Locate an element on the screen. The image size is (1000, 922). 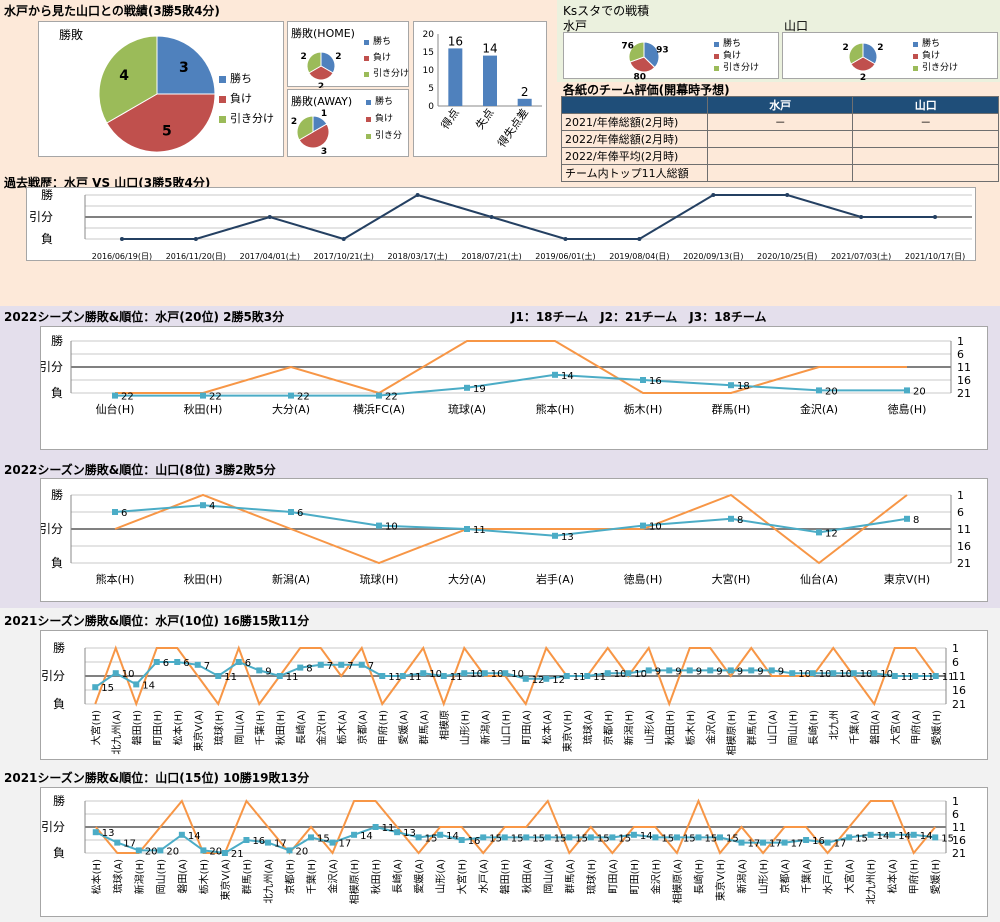
goals-y-tick: 10 is located at coordinates (429, 71).